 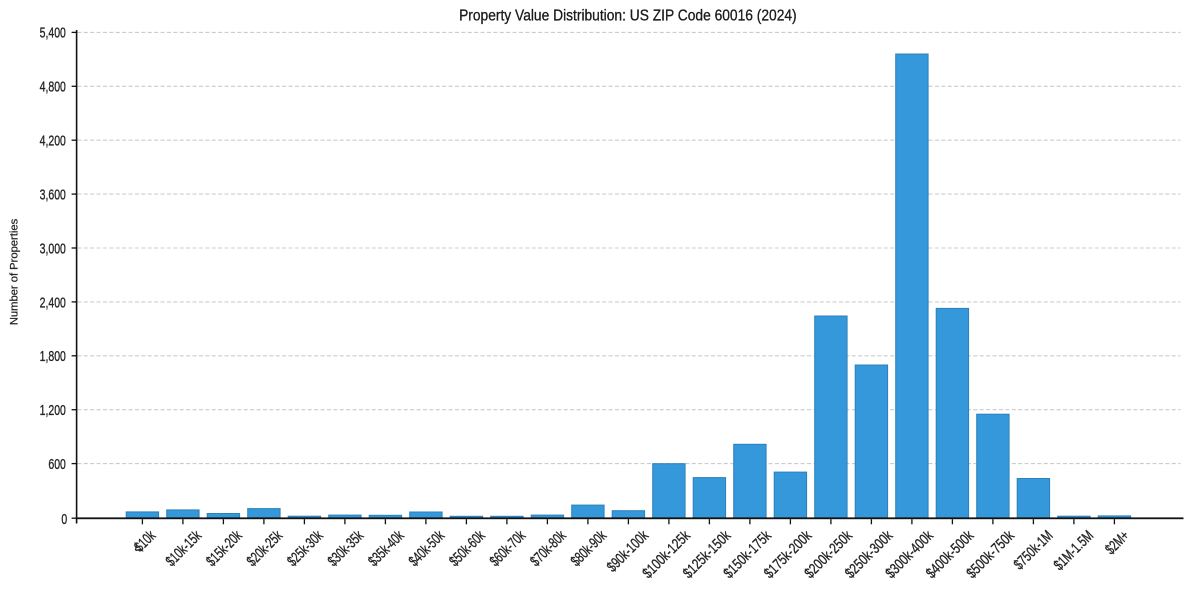 I want to click on svg-text: 600, so click(x=57, y=463).